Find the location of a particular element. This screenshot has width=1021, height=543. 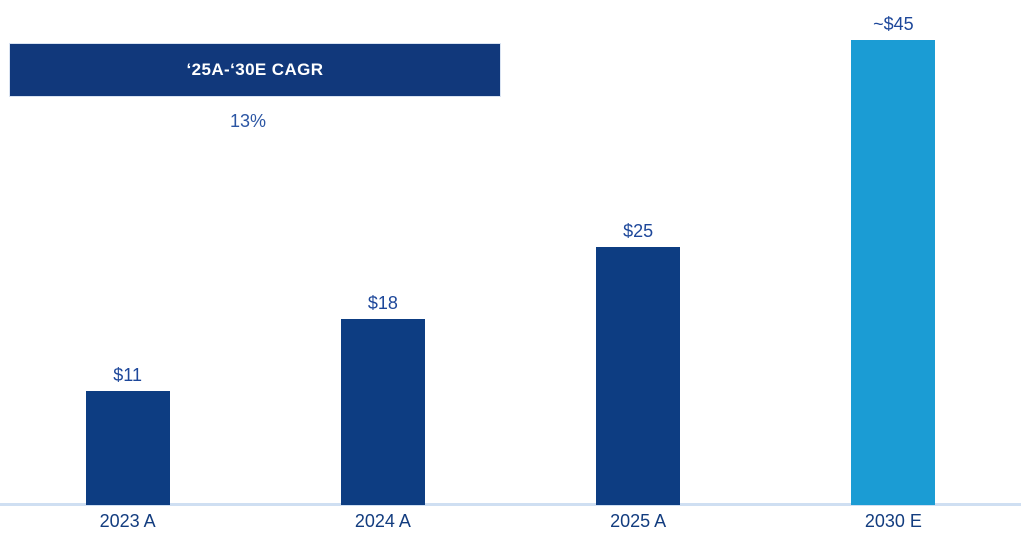

cagr-header-label: ‘25A-‘30E CAGR is located at coordinates (255, 69).